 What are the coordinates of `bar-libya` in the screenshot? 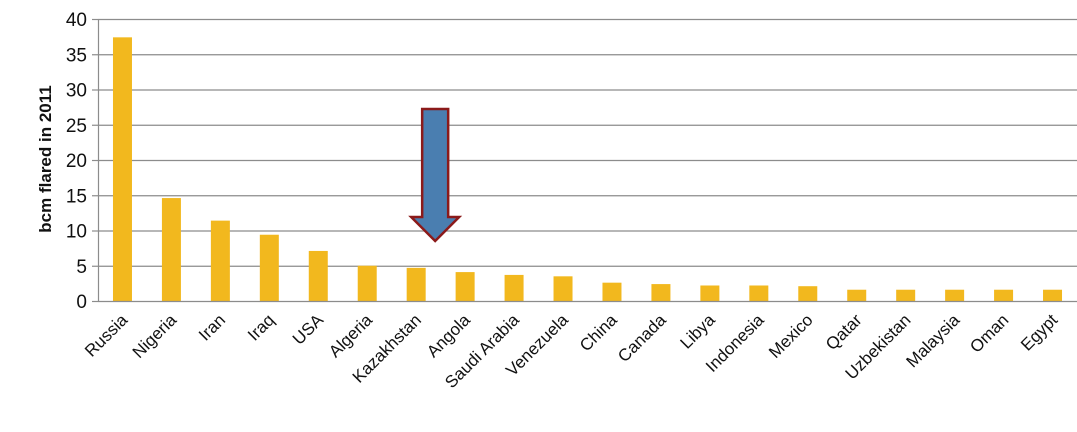 It's located at (710, 293).